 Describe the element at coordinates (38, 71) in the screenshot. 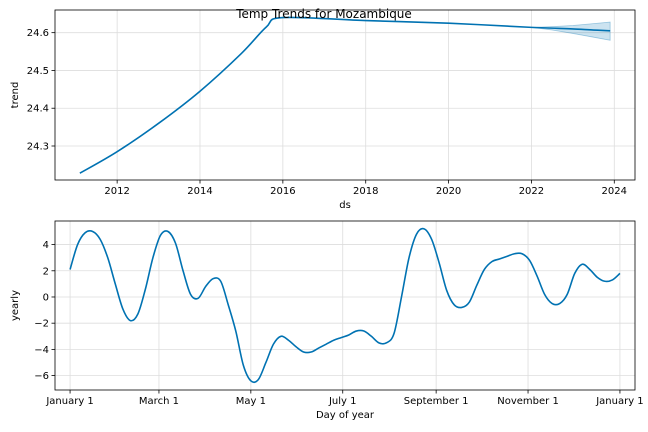

I see `trend-ytick-label: 24.5` at that location.